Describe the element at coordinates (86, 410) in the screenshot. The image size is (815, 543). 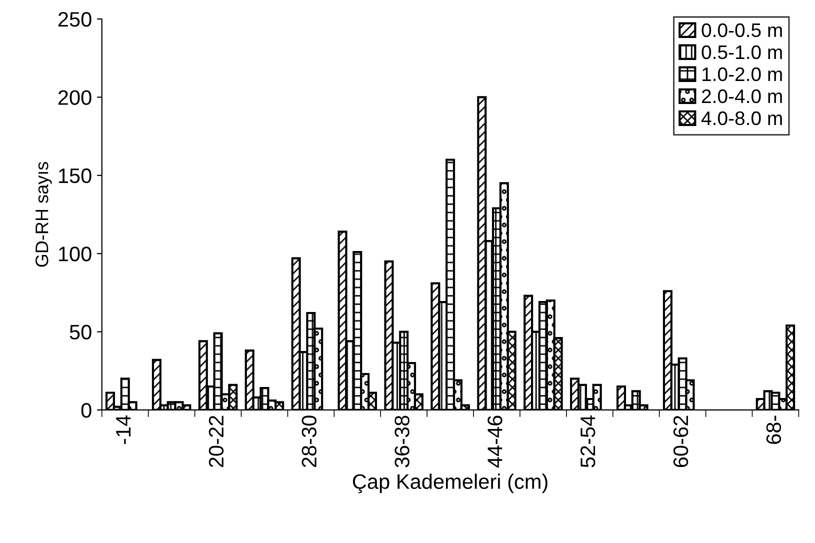
I see `y-tick-label: 0` at that location.